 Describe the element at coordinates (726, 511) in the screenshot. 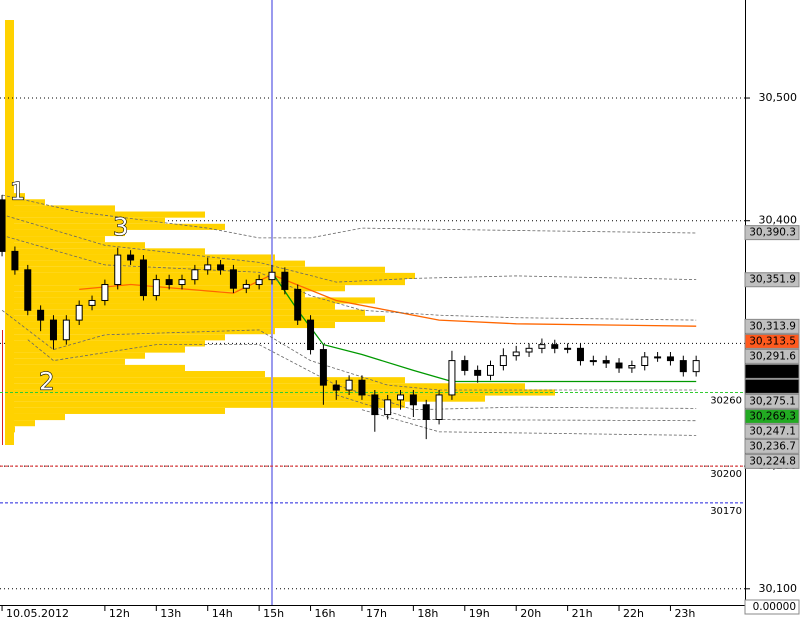

I see `level-label: 30170` at that location.